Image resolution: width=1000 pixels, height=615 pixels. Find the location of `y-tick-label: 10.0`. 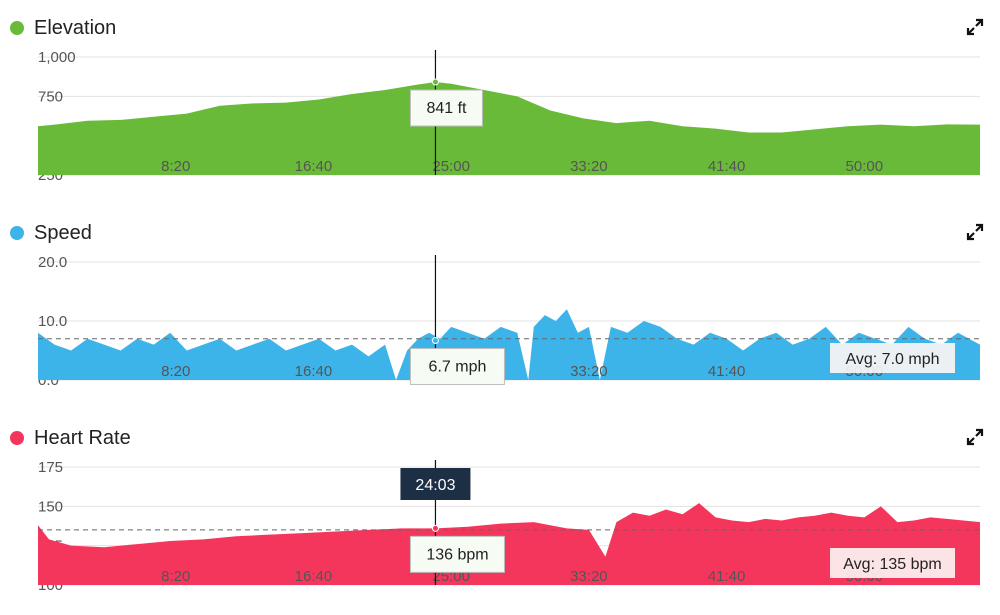

y-tick-label: 10.0 is located at coordinates (52, 321).